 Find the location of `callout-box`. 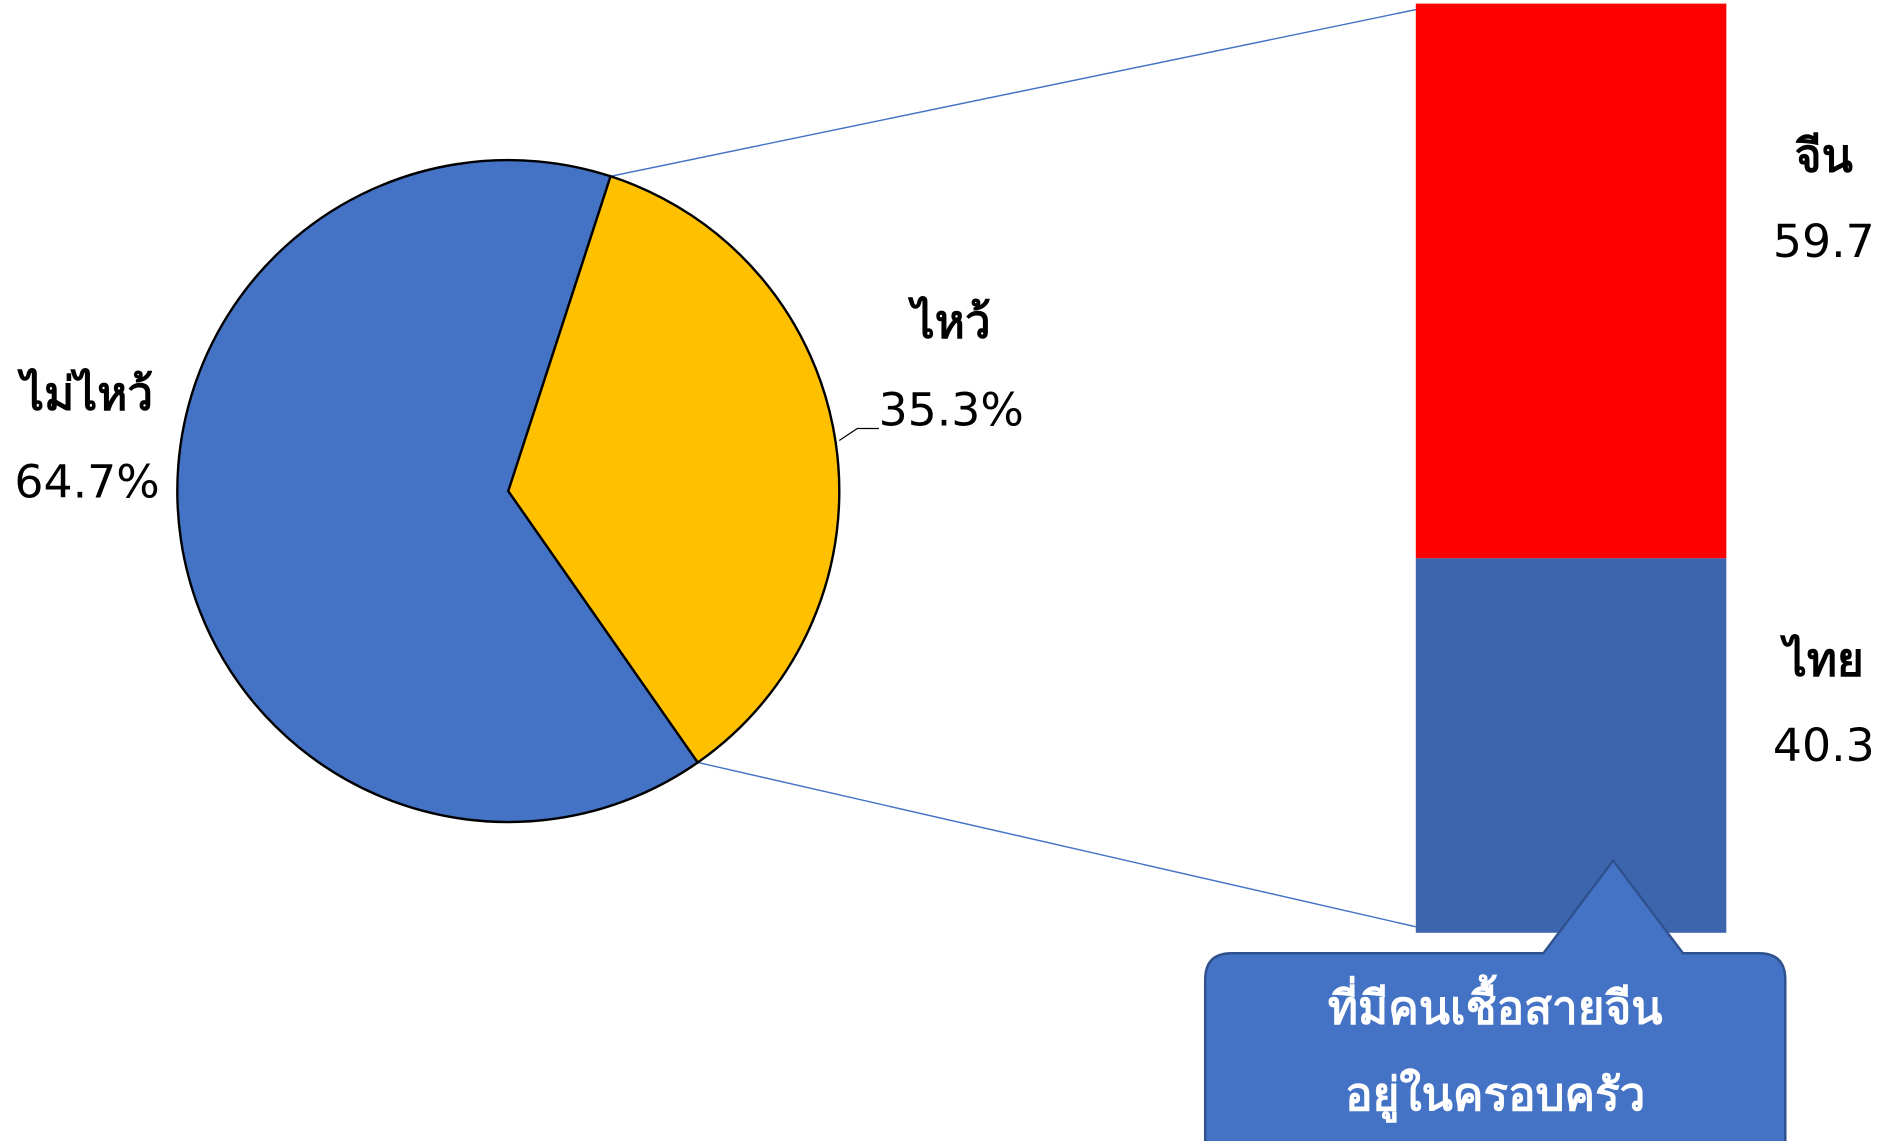

callout-box is located at coordinates (1495, 1001).